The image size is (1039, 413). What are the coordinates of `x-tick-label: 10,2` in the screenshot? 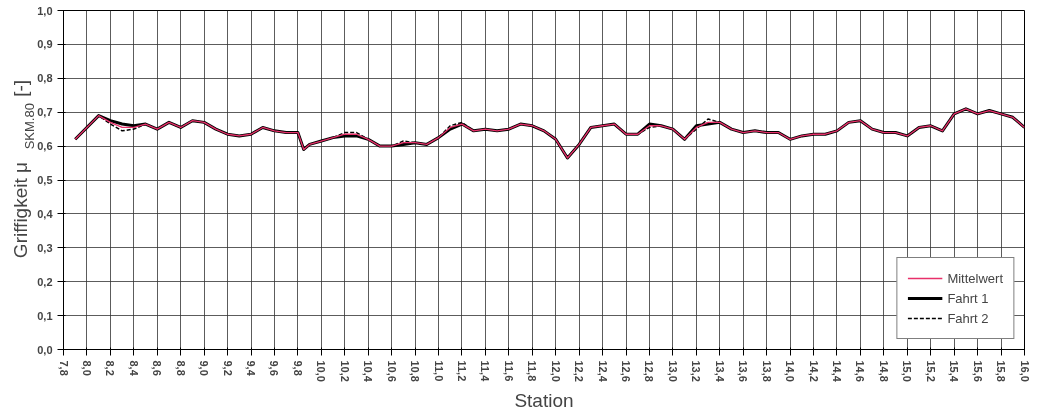 It's located at (344, 371).